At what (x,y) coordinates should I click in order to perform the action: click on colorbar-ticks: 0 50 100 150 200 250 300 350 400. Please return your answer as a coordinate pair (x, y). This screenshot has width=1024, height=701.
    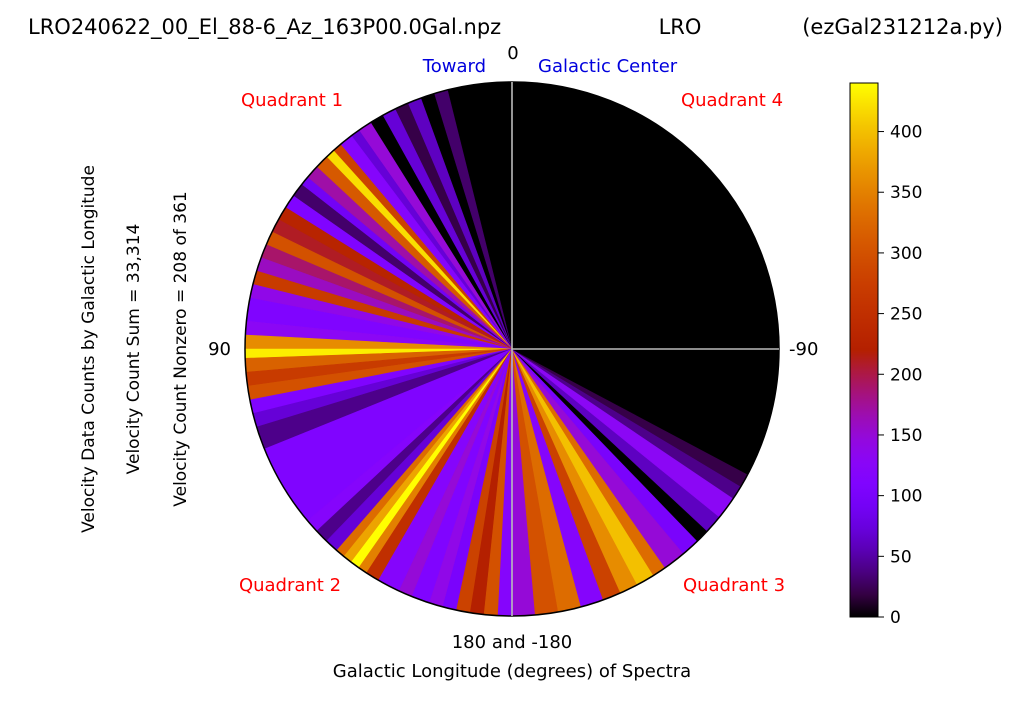
    Looking at the image, I should click on (900, 375).